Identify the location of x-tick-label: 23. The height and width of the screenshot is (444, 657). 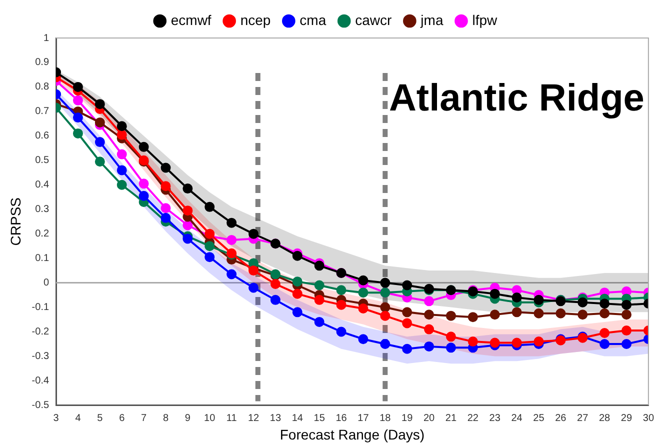
(495, 418).